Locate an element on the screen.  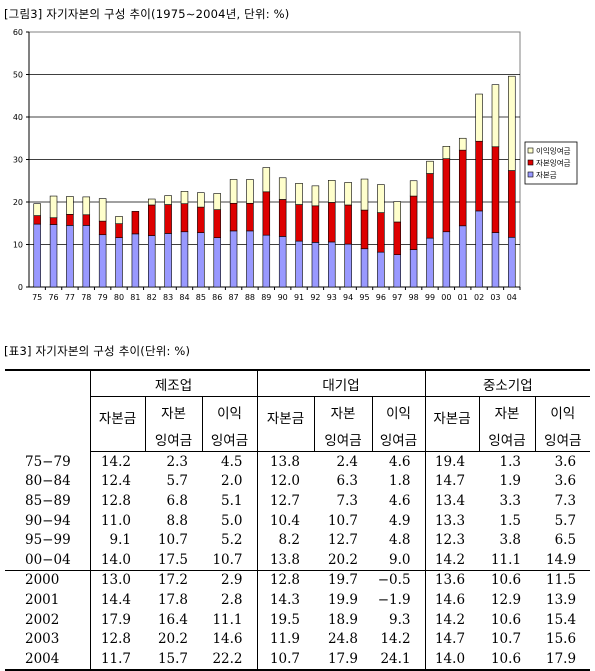
subheader-manufacturing-0-top: 자본금 is located at coordinates (117, 411).